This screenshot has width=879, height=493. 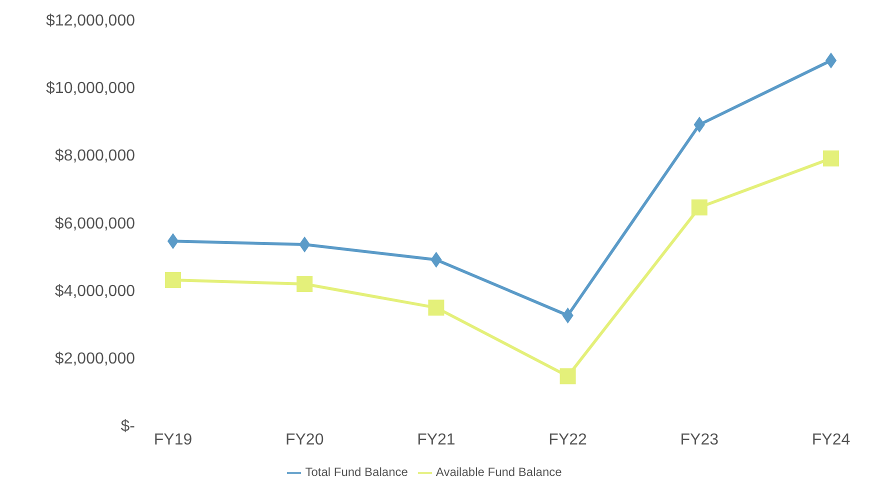 What do you see at coordinates (91, 21) in the screenshot?
I see `y-tick-label: $12,000,000` at bounding box center [91, 21].